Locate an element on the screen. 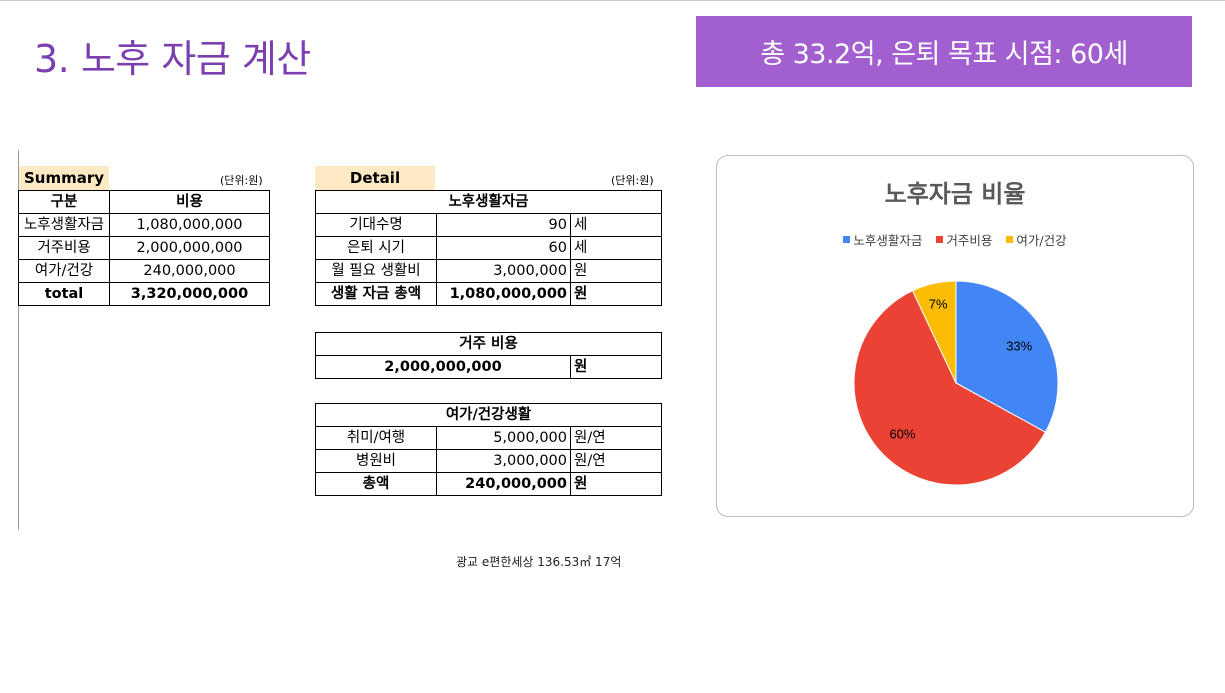  legend-item: 거주비용 is located at coordinates (964, 239).